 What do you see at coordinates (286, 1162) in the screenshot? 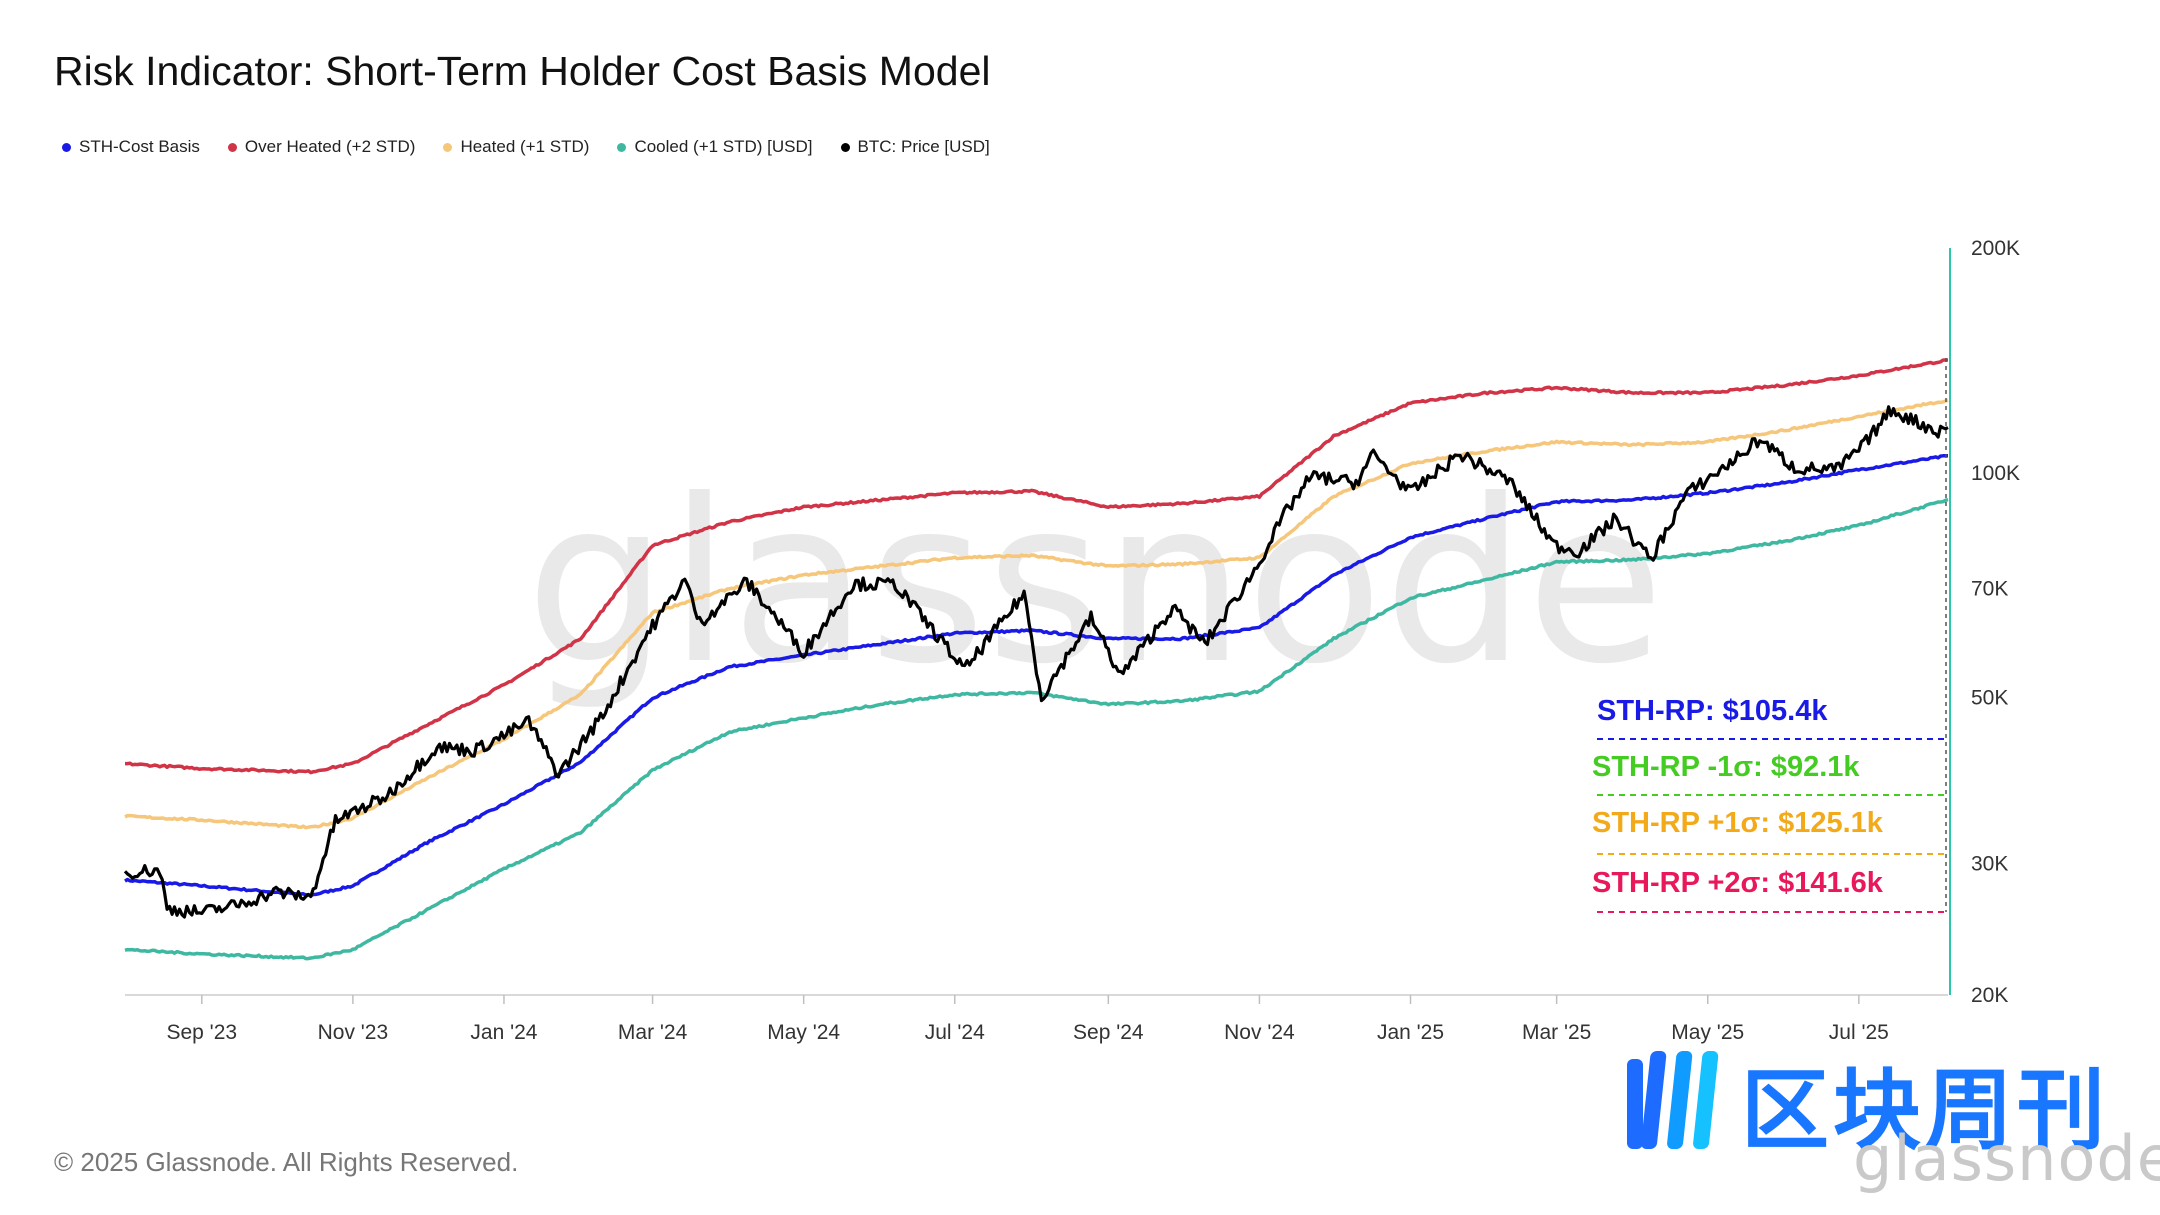
I see `copyright-text: © 2025 Glassnode. All Rights Reserved.` at bounding box center [286, 1162].